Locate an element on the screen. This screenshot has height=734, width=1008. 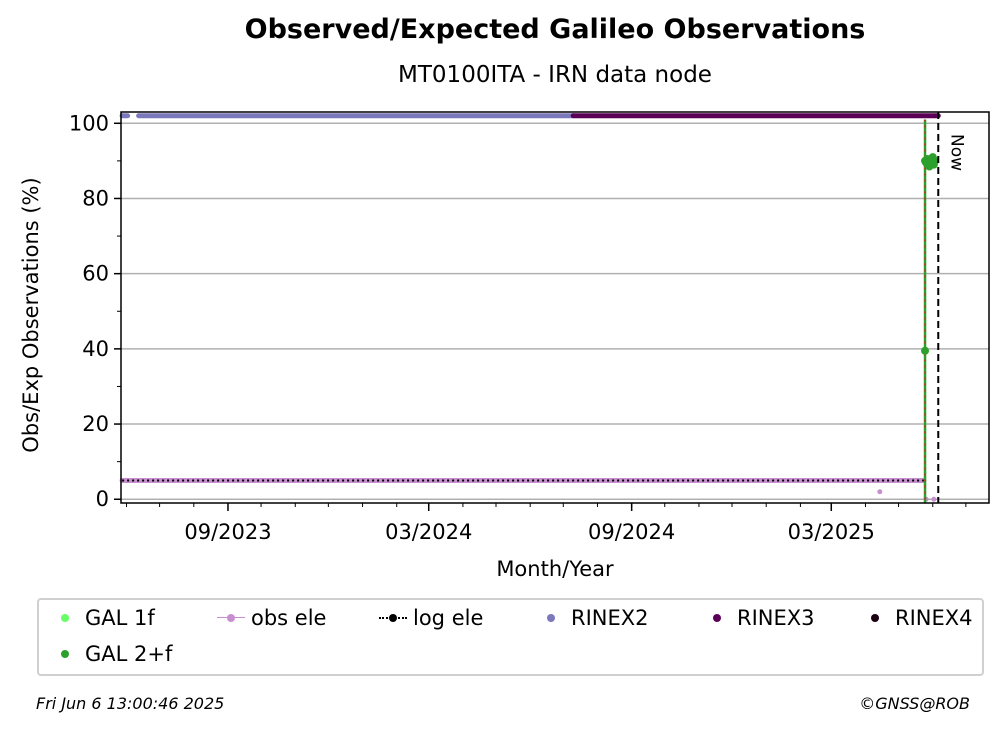
legend-item: RINEX4 is located at coordinates (917, 618).